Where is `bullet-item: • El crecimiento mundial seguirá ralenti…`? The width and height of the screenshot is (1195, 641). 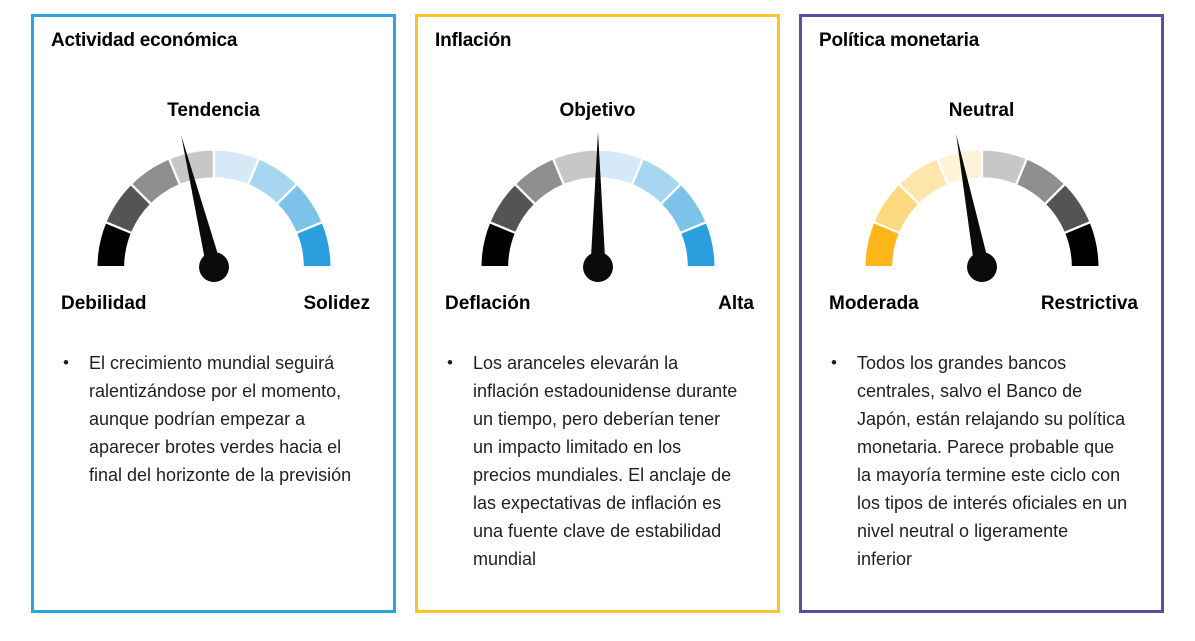 bullet-item: • El crecimiento mundial seguirá ralenti… is located at coordinates (211, 419).